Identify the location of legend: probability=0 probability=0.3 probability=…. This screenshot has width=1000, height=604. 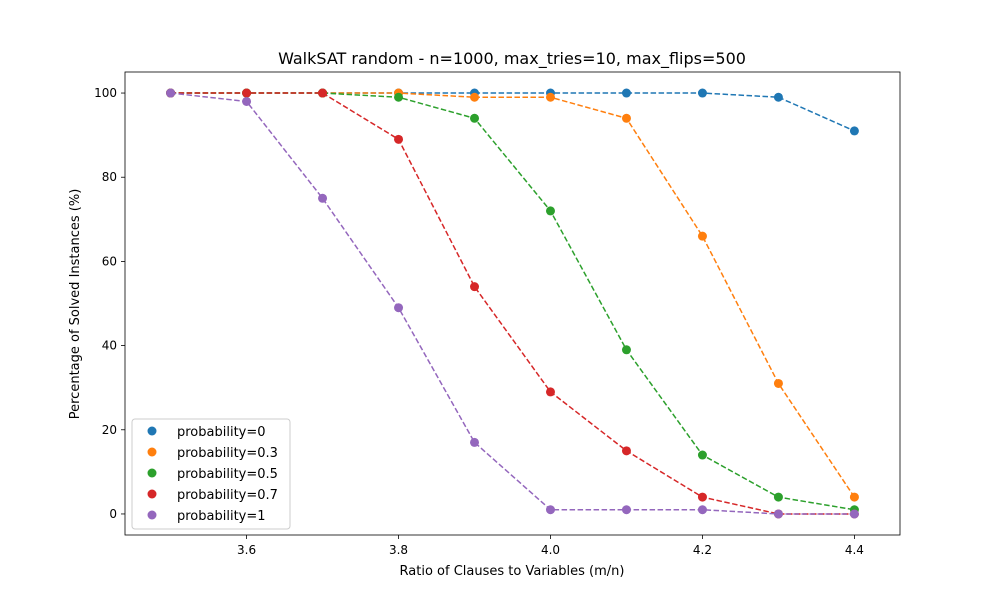
(211, 474).